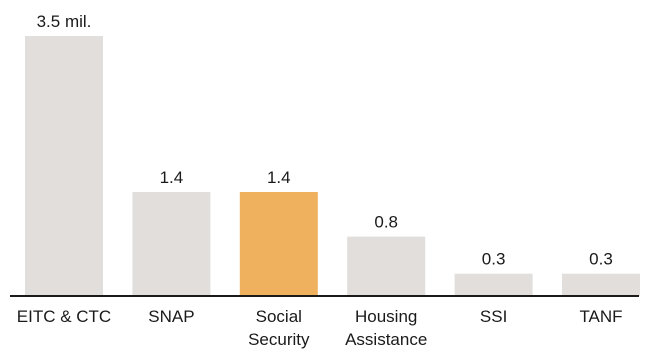  What do you see at coordinates (64, 21) in the screenshot?
I see `data-label: 3.5 mil.` at bounding box center [64, 21].